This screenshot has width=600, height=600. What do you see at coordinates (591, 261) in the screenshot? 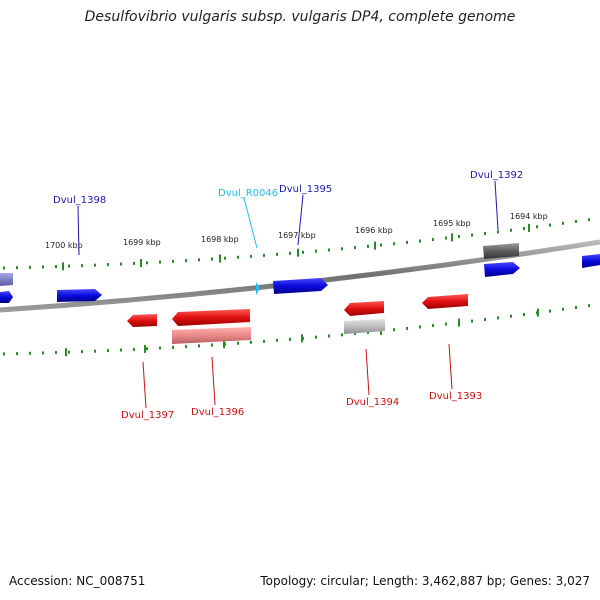
I see `forward-gene-edge-right` at bounding box center [591, 261].